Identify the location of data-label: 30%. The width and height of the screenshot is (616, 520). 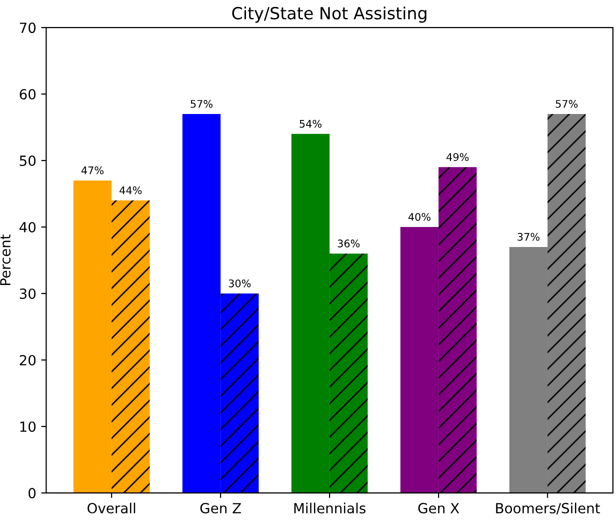
(239, 283).